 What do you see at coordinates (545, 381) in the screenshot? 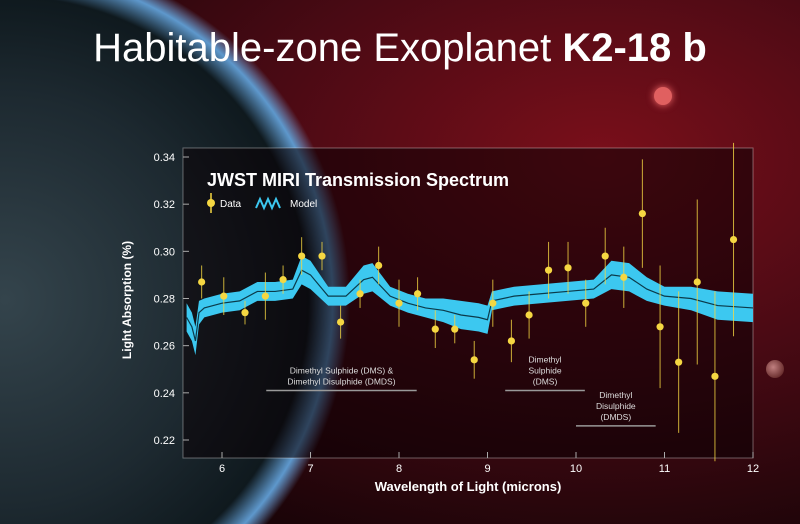
I see `annotation-text: (DMS)` at bounding box center [545, 381].